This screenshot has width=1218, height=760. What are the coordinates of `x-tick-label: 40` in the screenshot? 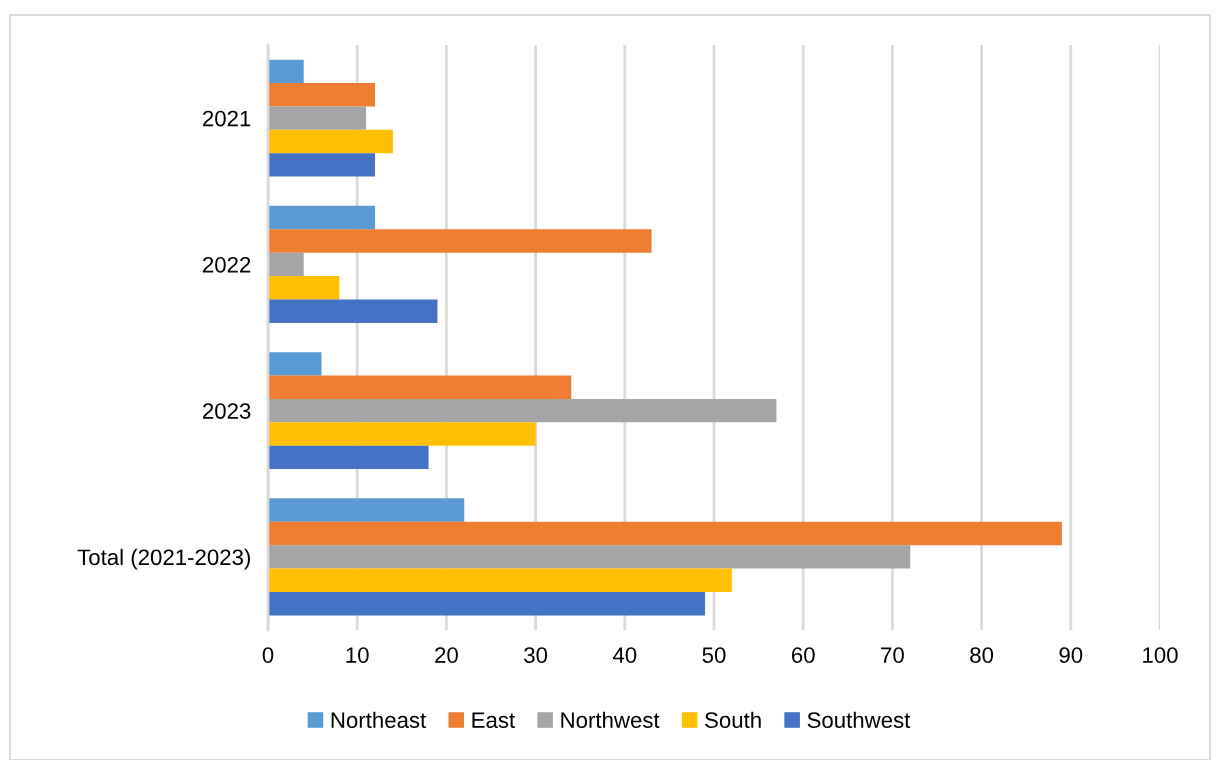 It's located at (624, 655).